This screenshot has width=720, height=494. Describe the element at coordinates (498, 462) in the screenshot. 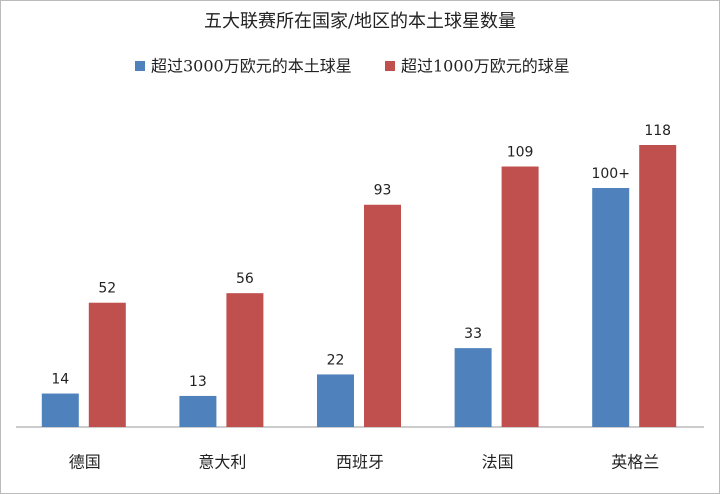

I see `x-tick-label: 法国` at that location.